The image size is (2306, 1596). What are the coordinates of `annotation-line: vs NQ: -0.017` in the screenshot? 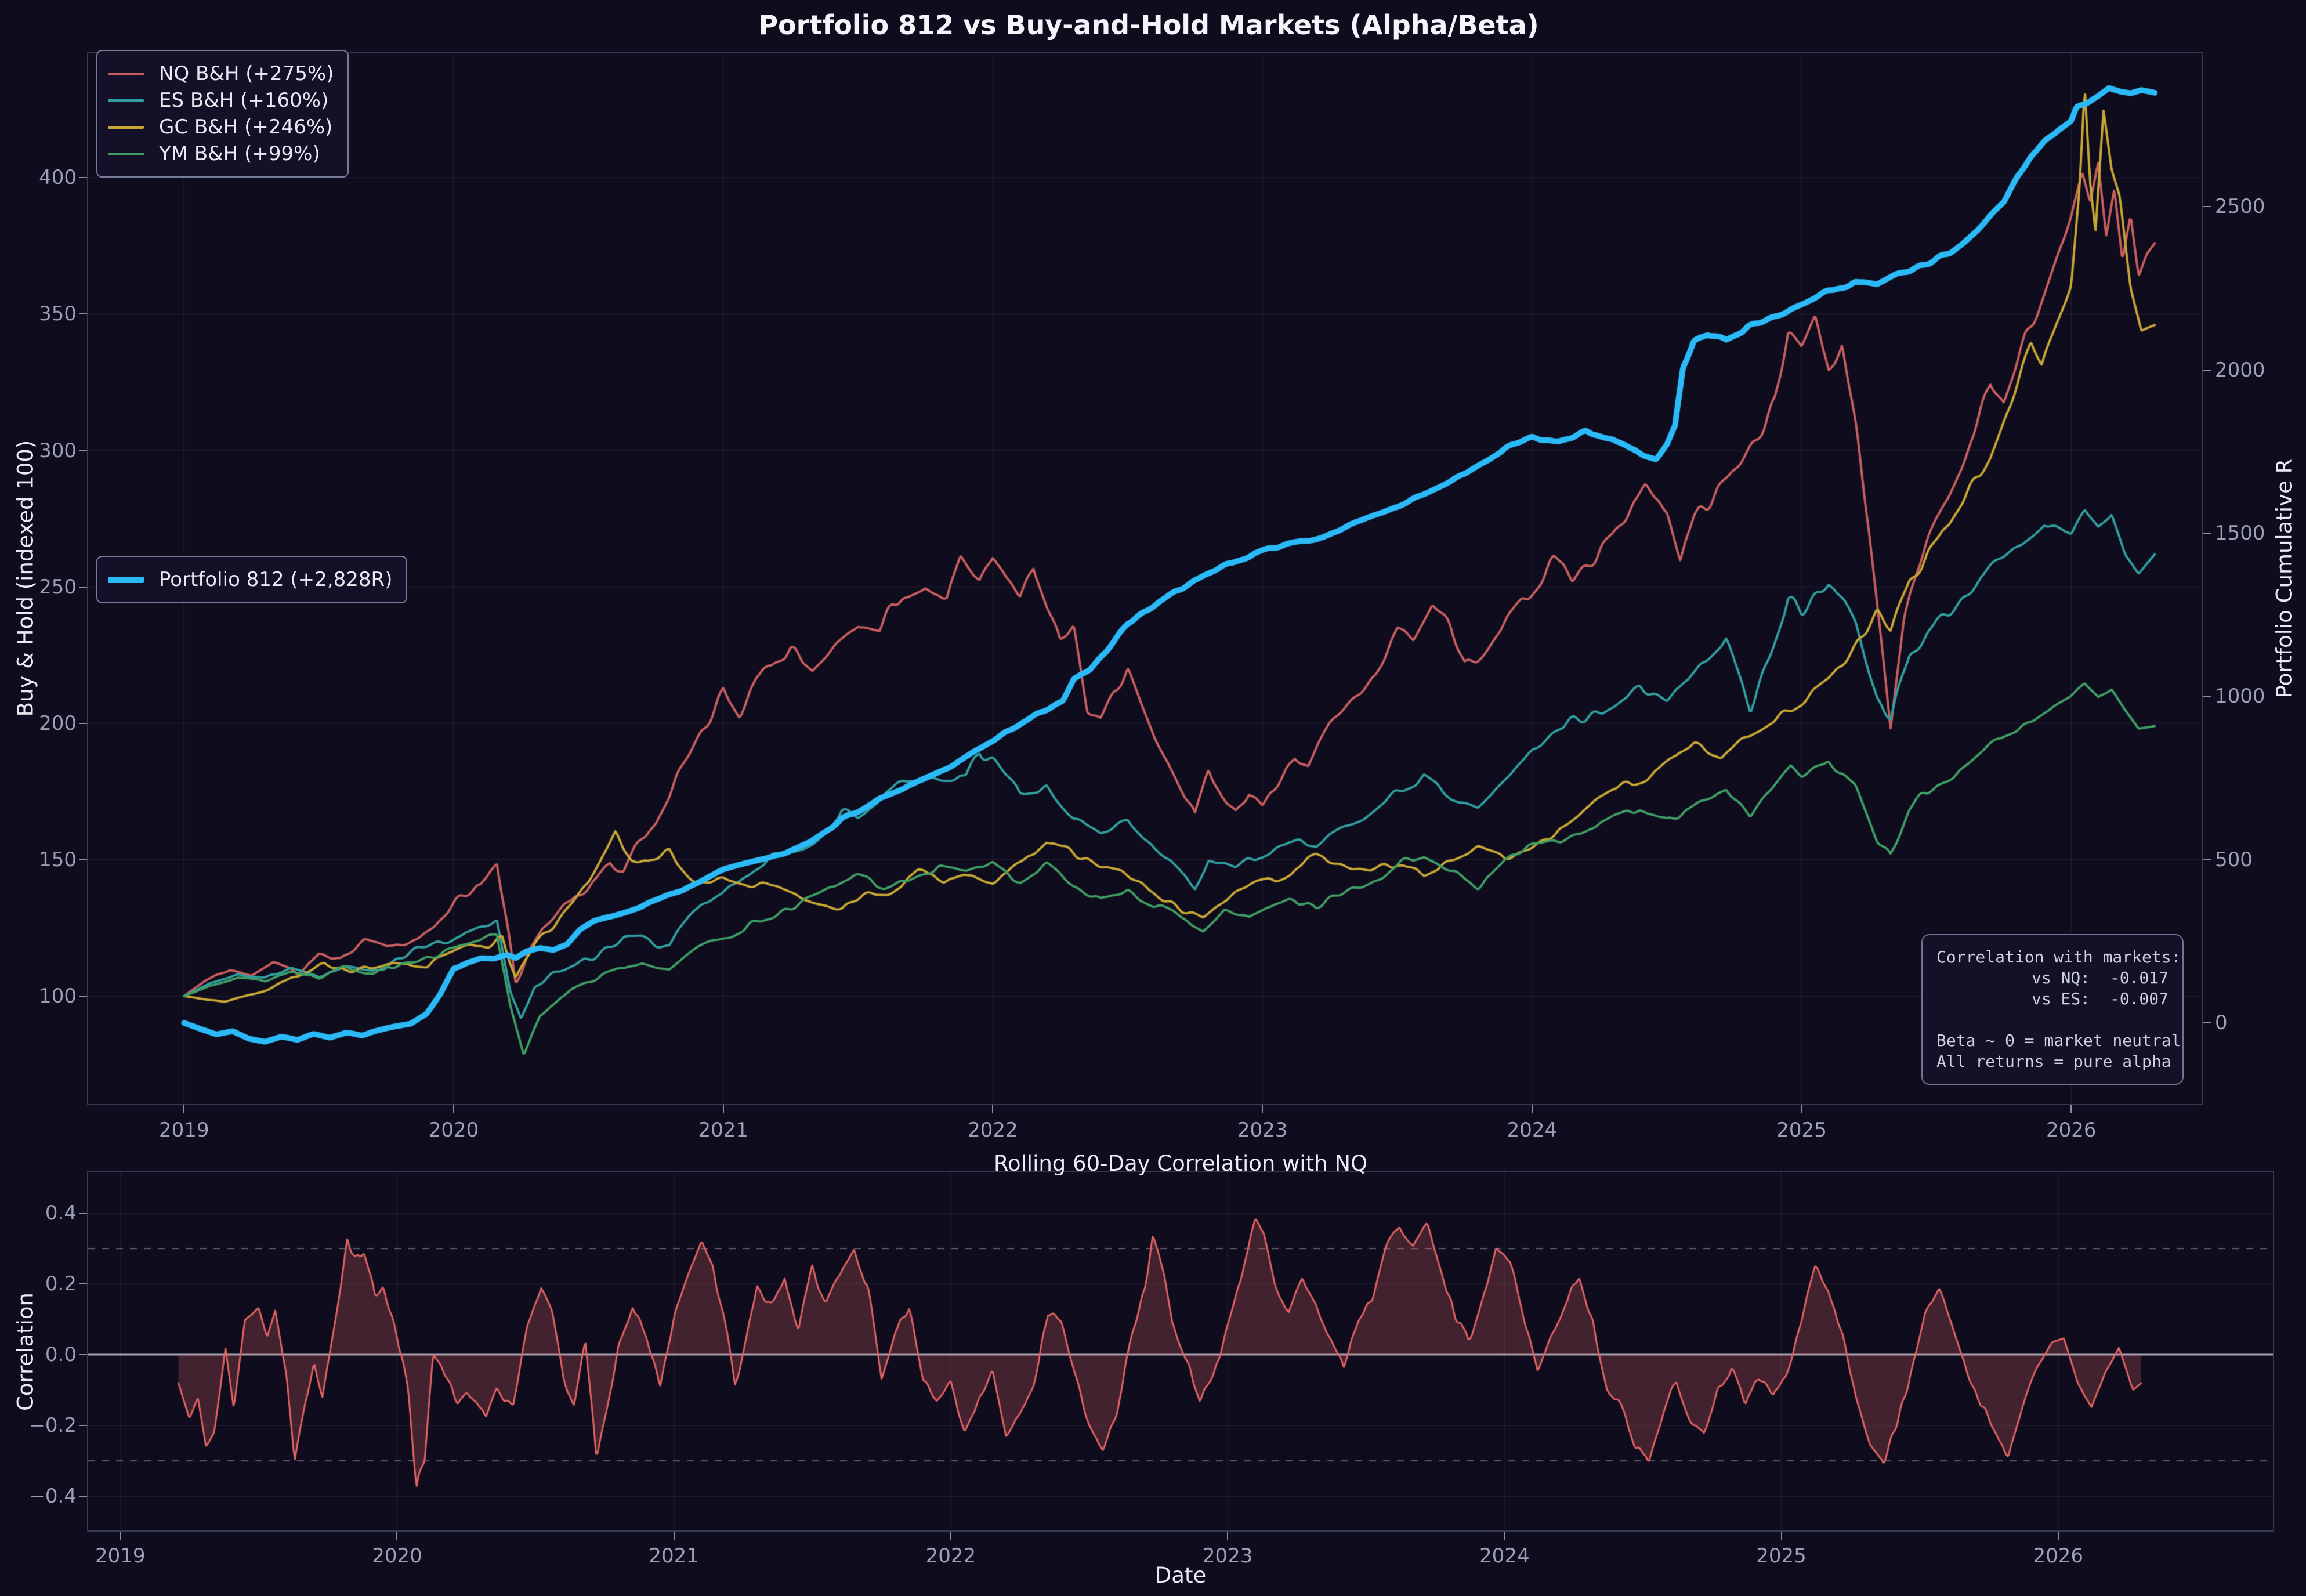 It's located at (2100, 977).